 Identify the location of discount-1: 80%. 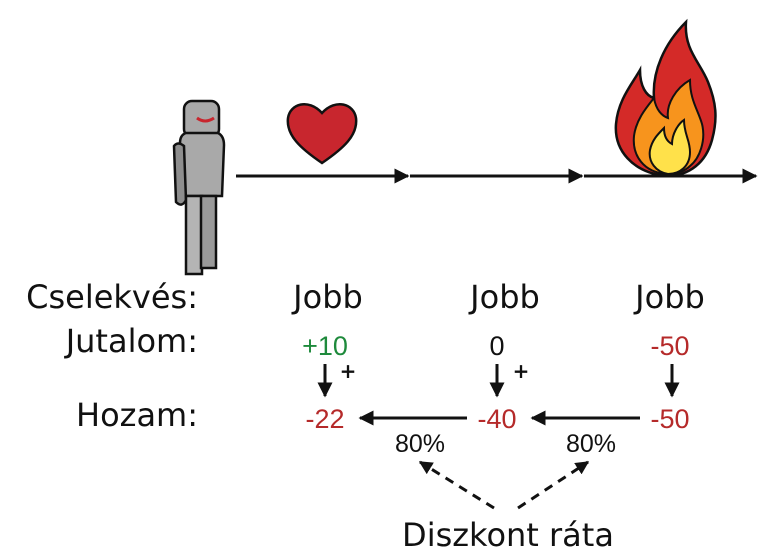
(420, 444).